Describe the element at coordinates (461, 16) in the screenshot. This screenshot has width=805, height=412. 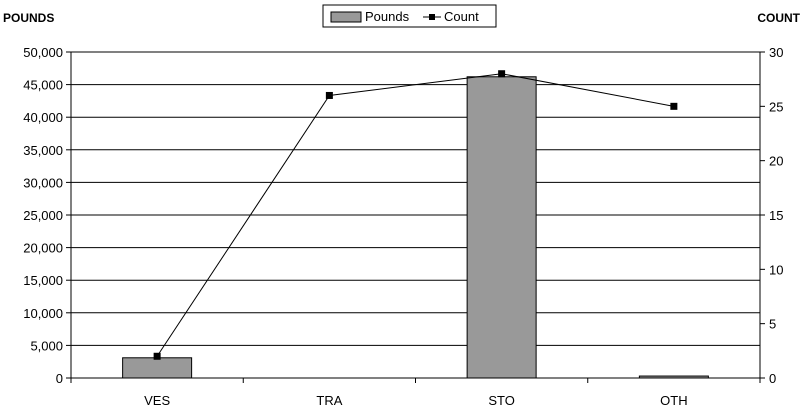
I see `legend-count-label: Count` at that location.